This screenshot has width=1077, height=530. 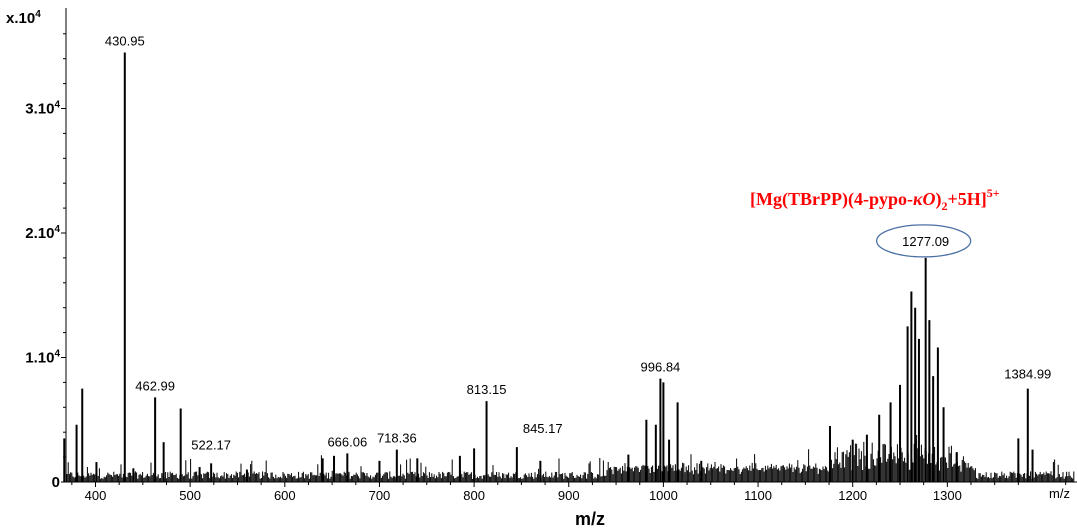 I want to click on y-tick-label: 1.104, so click(x=42, y=358).